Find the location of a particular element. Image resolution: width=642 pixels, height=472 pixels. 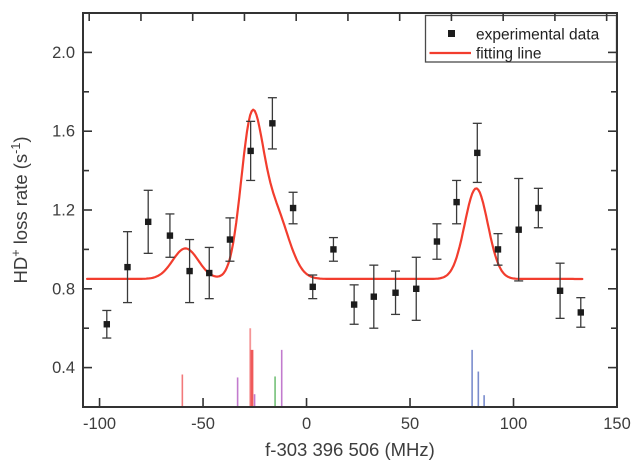

legend-label-fitting-line: fitting line is located at coordinates (508, 54).